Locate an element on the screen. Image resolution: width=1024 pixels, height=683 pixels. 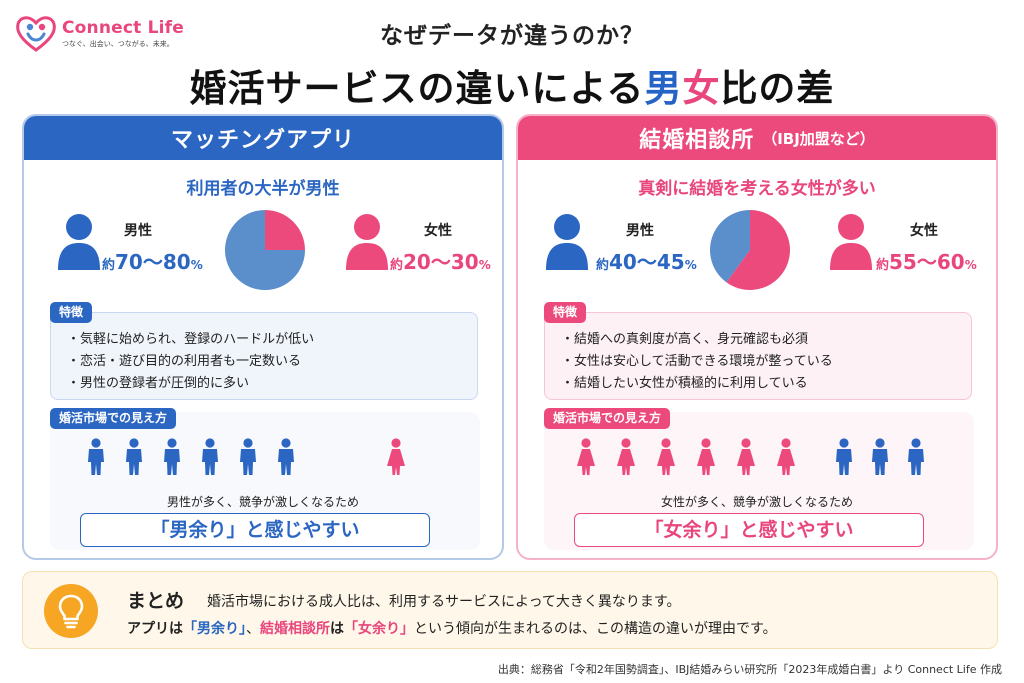
brand-logo: Connect Life つなぐ、出会い、つながる、未来。 is located at coordinates (99, 33).